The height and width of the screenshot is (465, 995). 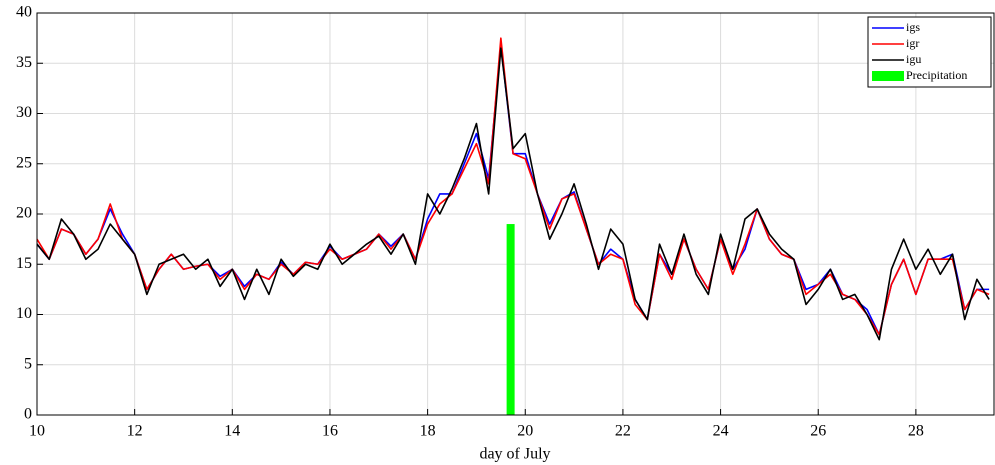 I want to click on x-tick-label: 22, so click(x=623, y=431).